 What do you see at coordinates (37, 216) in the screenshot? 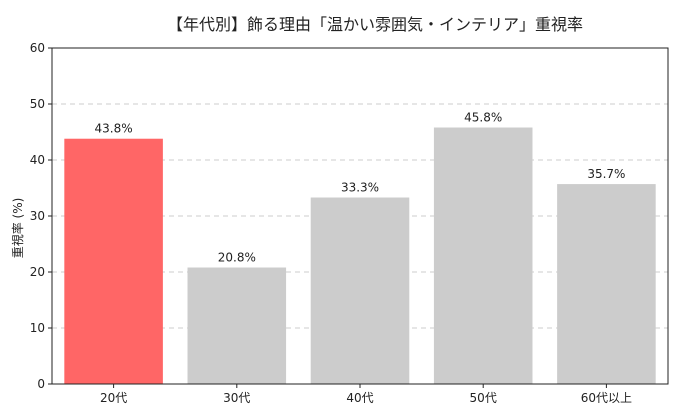
I see `y-tick-label: 30` at bounding box center [37, 216].